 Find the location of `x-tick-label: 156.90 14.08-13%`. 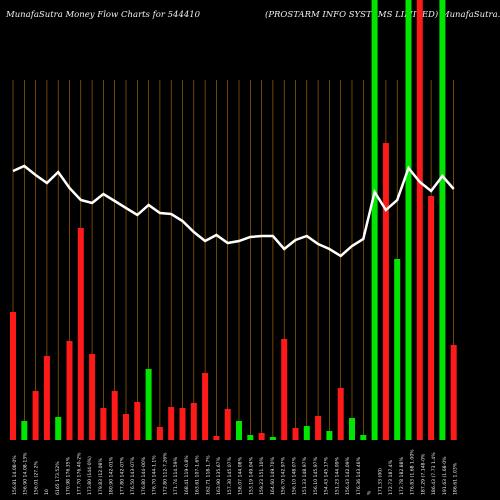

x-tick-label: 156.90 14.08-13% is located at coordinates (26, 473).